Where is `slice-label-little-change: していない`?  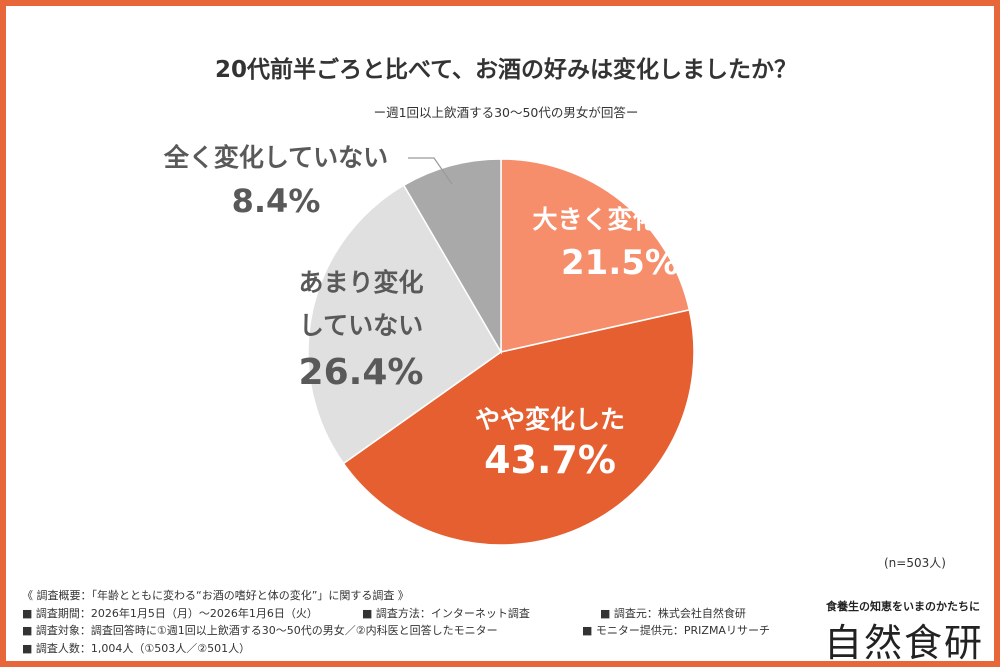 slice-label-little-change: していない is located at coordinates (361, 325).